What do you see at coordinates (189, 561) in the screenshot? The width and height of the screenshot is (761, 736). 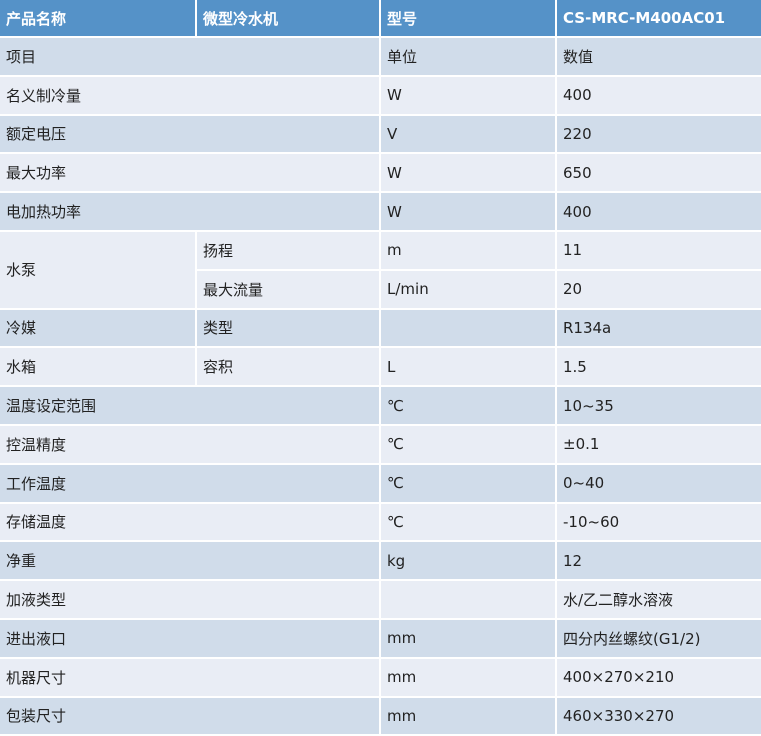 I see `item-cell: 净重` at bounding box center [189, 561].